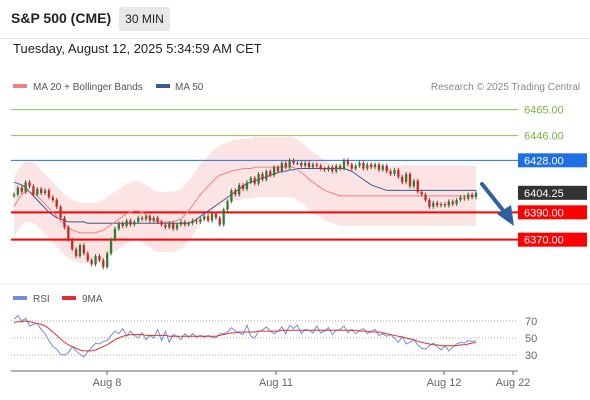 This screenshot has width=590, height=400. Describe the element at coordinates (552, 239) in the screenshot. I see `level-tag-6370.00` at that location.